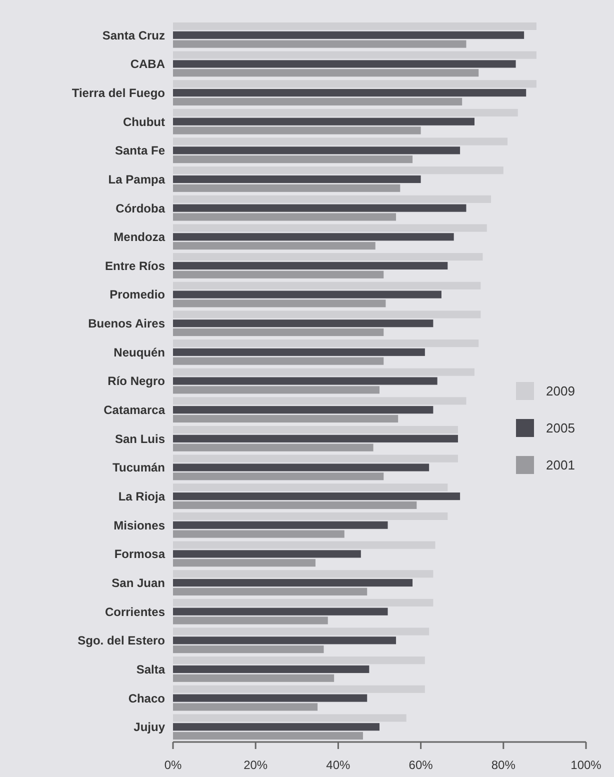  What do you see at coordinates (586, 765) in the screenshot?
I see `x-tick-label: 100%` at bounding box center [586, 765].